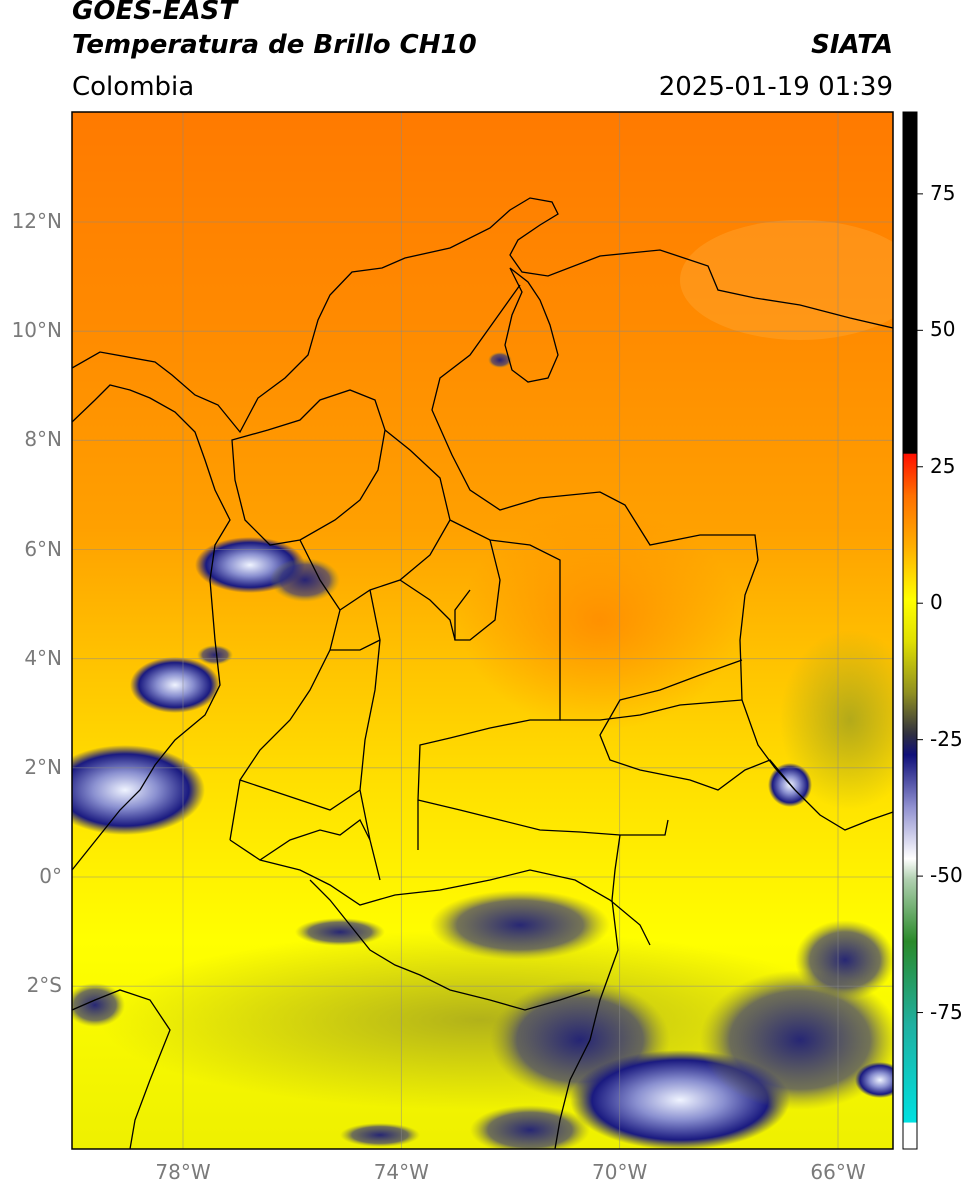  I want to click on latitude-label: 8°N, so click(43, 439).